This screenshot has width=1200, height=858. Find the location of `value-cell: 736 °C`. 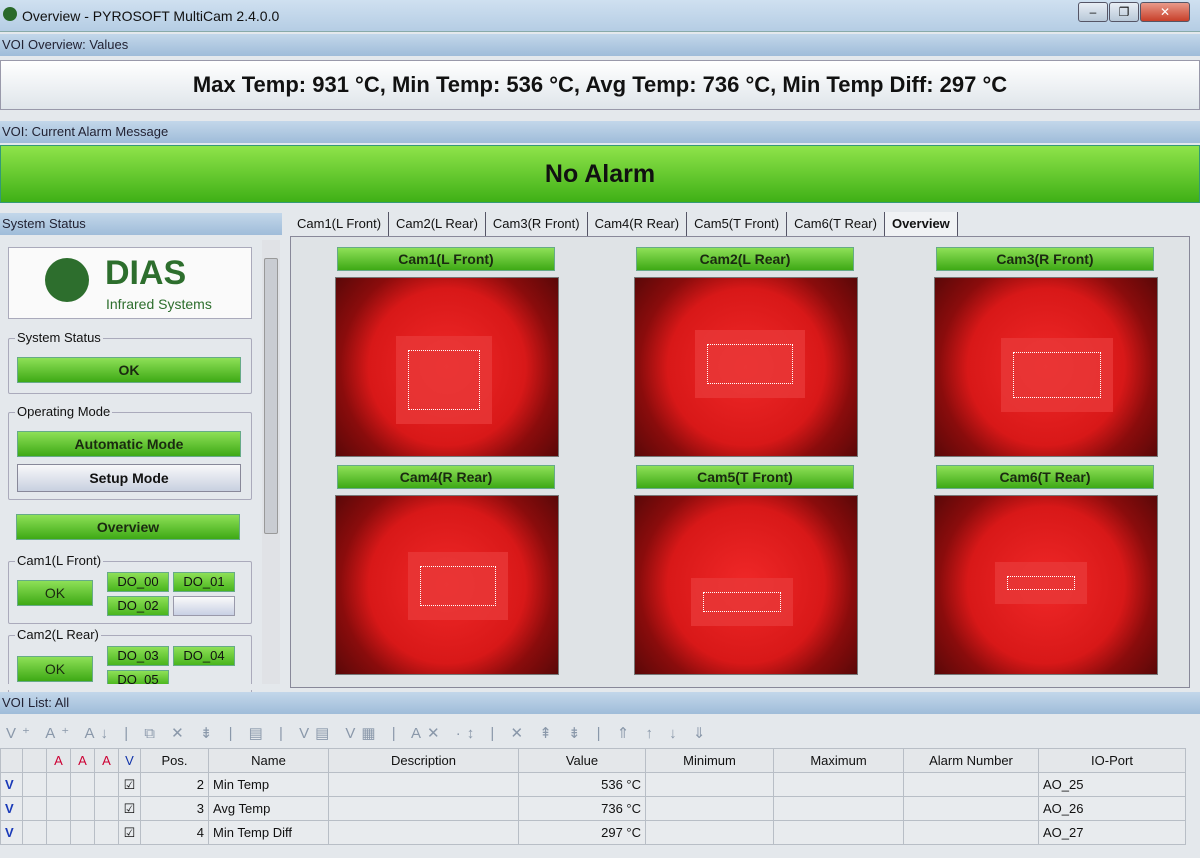

value-cell: 736 °C is located at coordinates (582, 808).